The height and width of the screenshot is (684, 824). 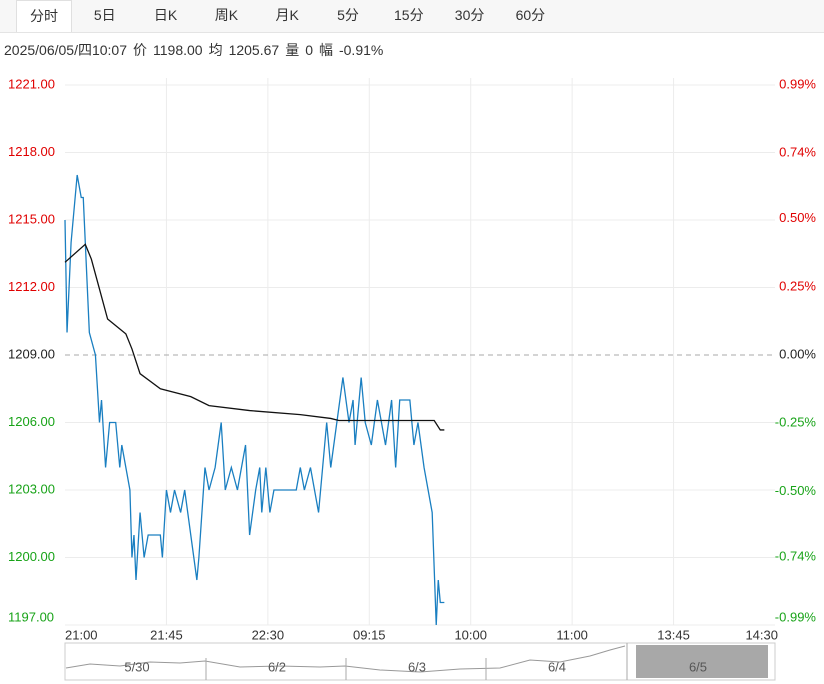 I want to click on x-tick-label: 14:30, so click(x=761, y=634).